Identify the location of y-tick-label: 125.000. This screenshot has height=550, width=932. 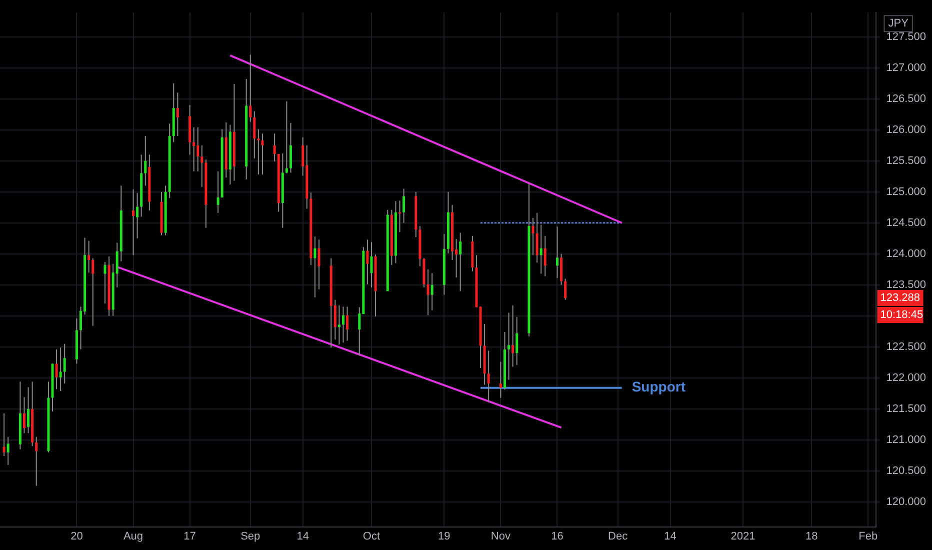
(906, 192).